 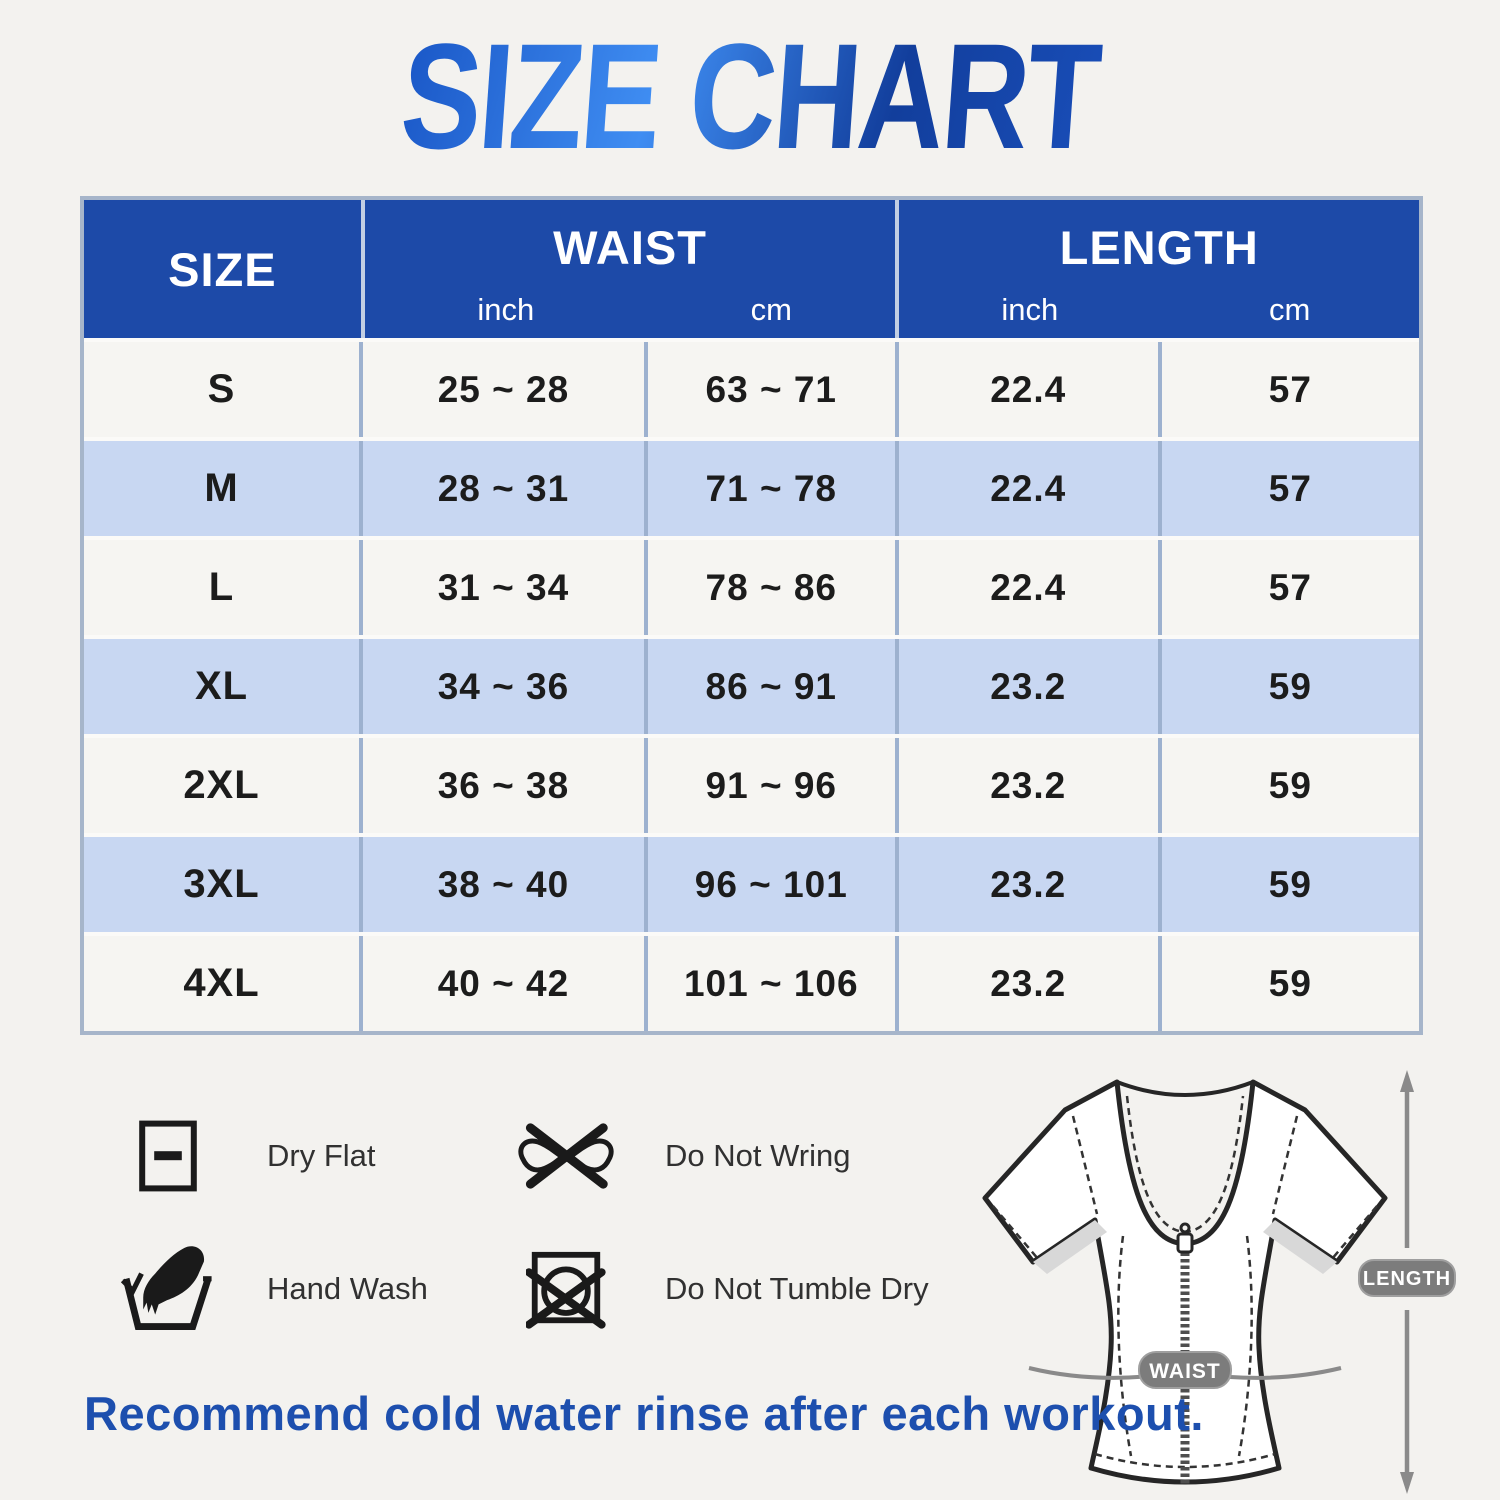 I want to click on table-row-4xl: 4XL 40 ~ 42 101 ~ 106 23.2 59, so click(x=751, y=983).